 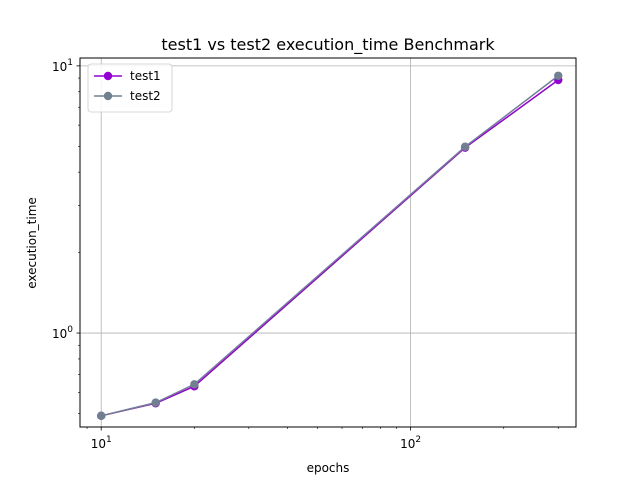 I want to click on y-tick-label: 10⁰, so click(x=62, y=333).